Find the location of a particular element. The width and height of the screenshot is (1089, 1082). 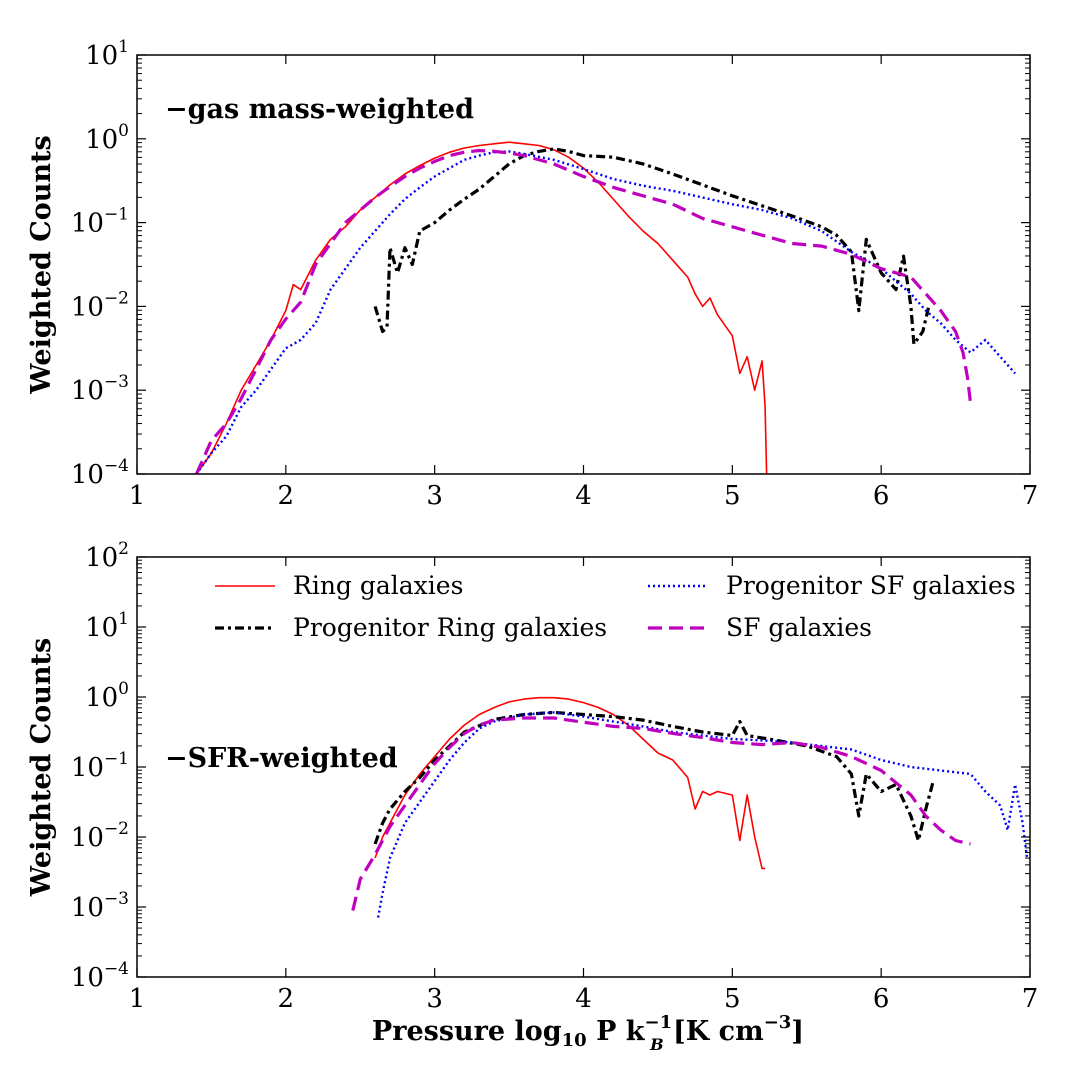

legend-label: Ring galaxies is located at coordinates (378, 585).